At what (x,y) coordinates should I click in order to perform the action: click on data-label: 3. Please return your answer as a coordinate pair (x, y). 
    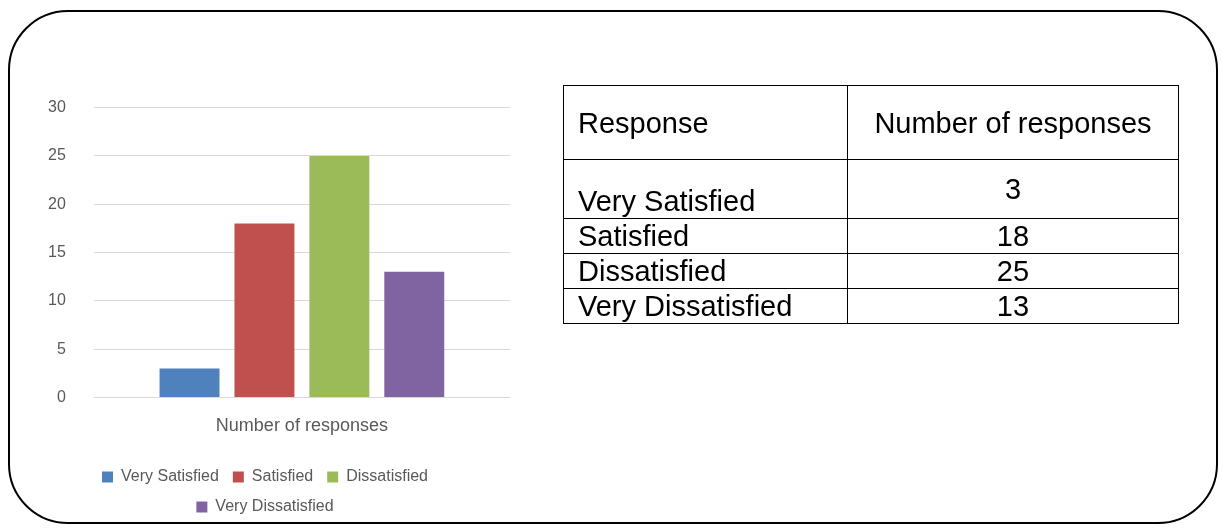
    Looking at the image, I should click on (1013, 189).